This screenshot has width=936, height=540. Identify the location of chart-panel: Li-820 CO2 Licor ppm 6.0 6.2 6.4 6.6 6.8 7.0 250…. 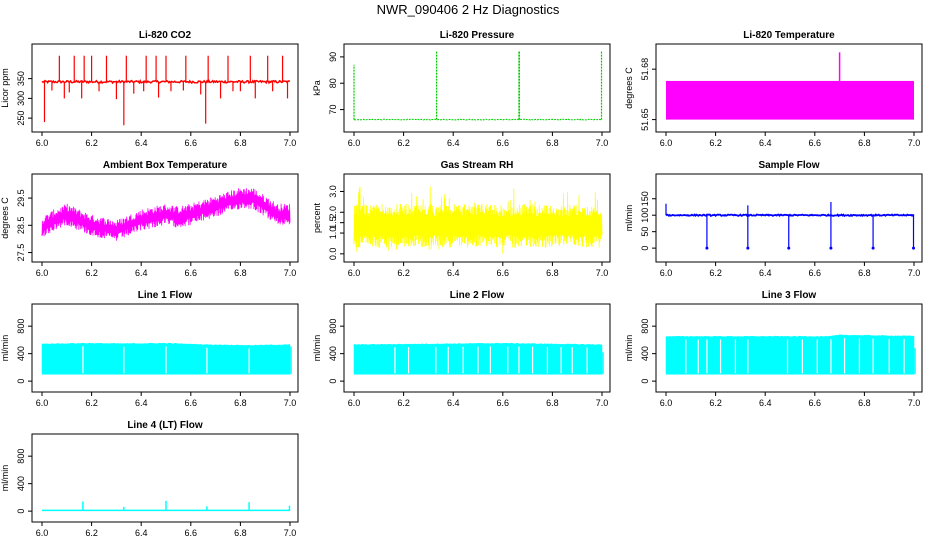
(149, 89).